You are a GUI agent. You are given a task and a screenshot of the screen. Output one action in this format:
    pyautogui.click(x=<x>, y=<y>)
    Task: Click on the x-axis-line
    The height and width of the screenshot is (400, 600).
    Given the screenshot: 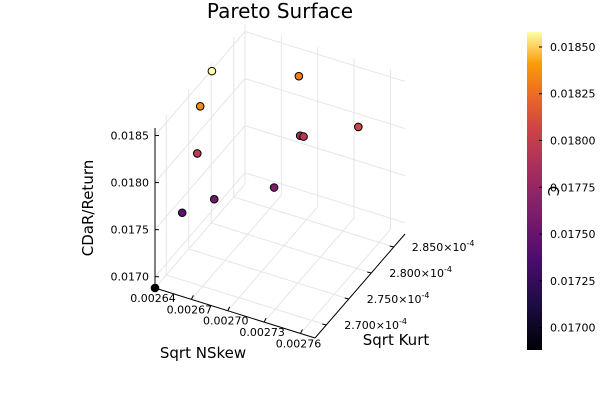 What is the action you would take?
    pyautogui.click(x=235, y=313)
    